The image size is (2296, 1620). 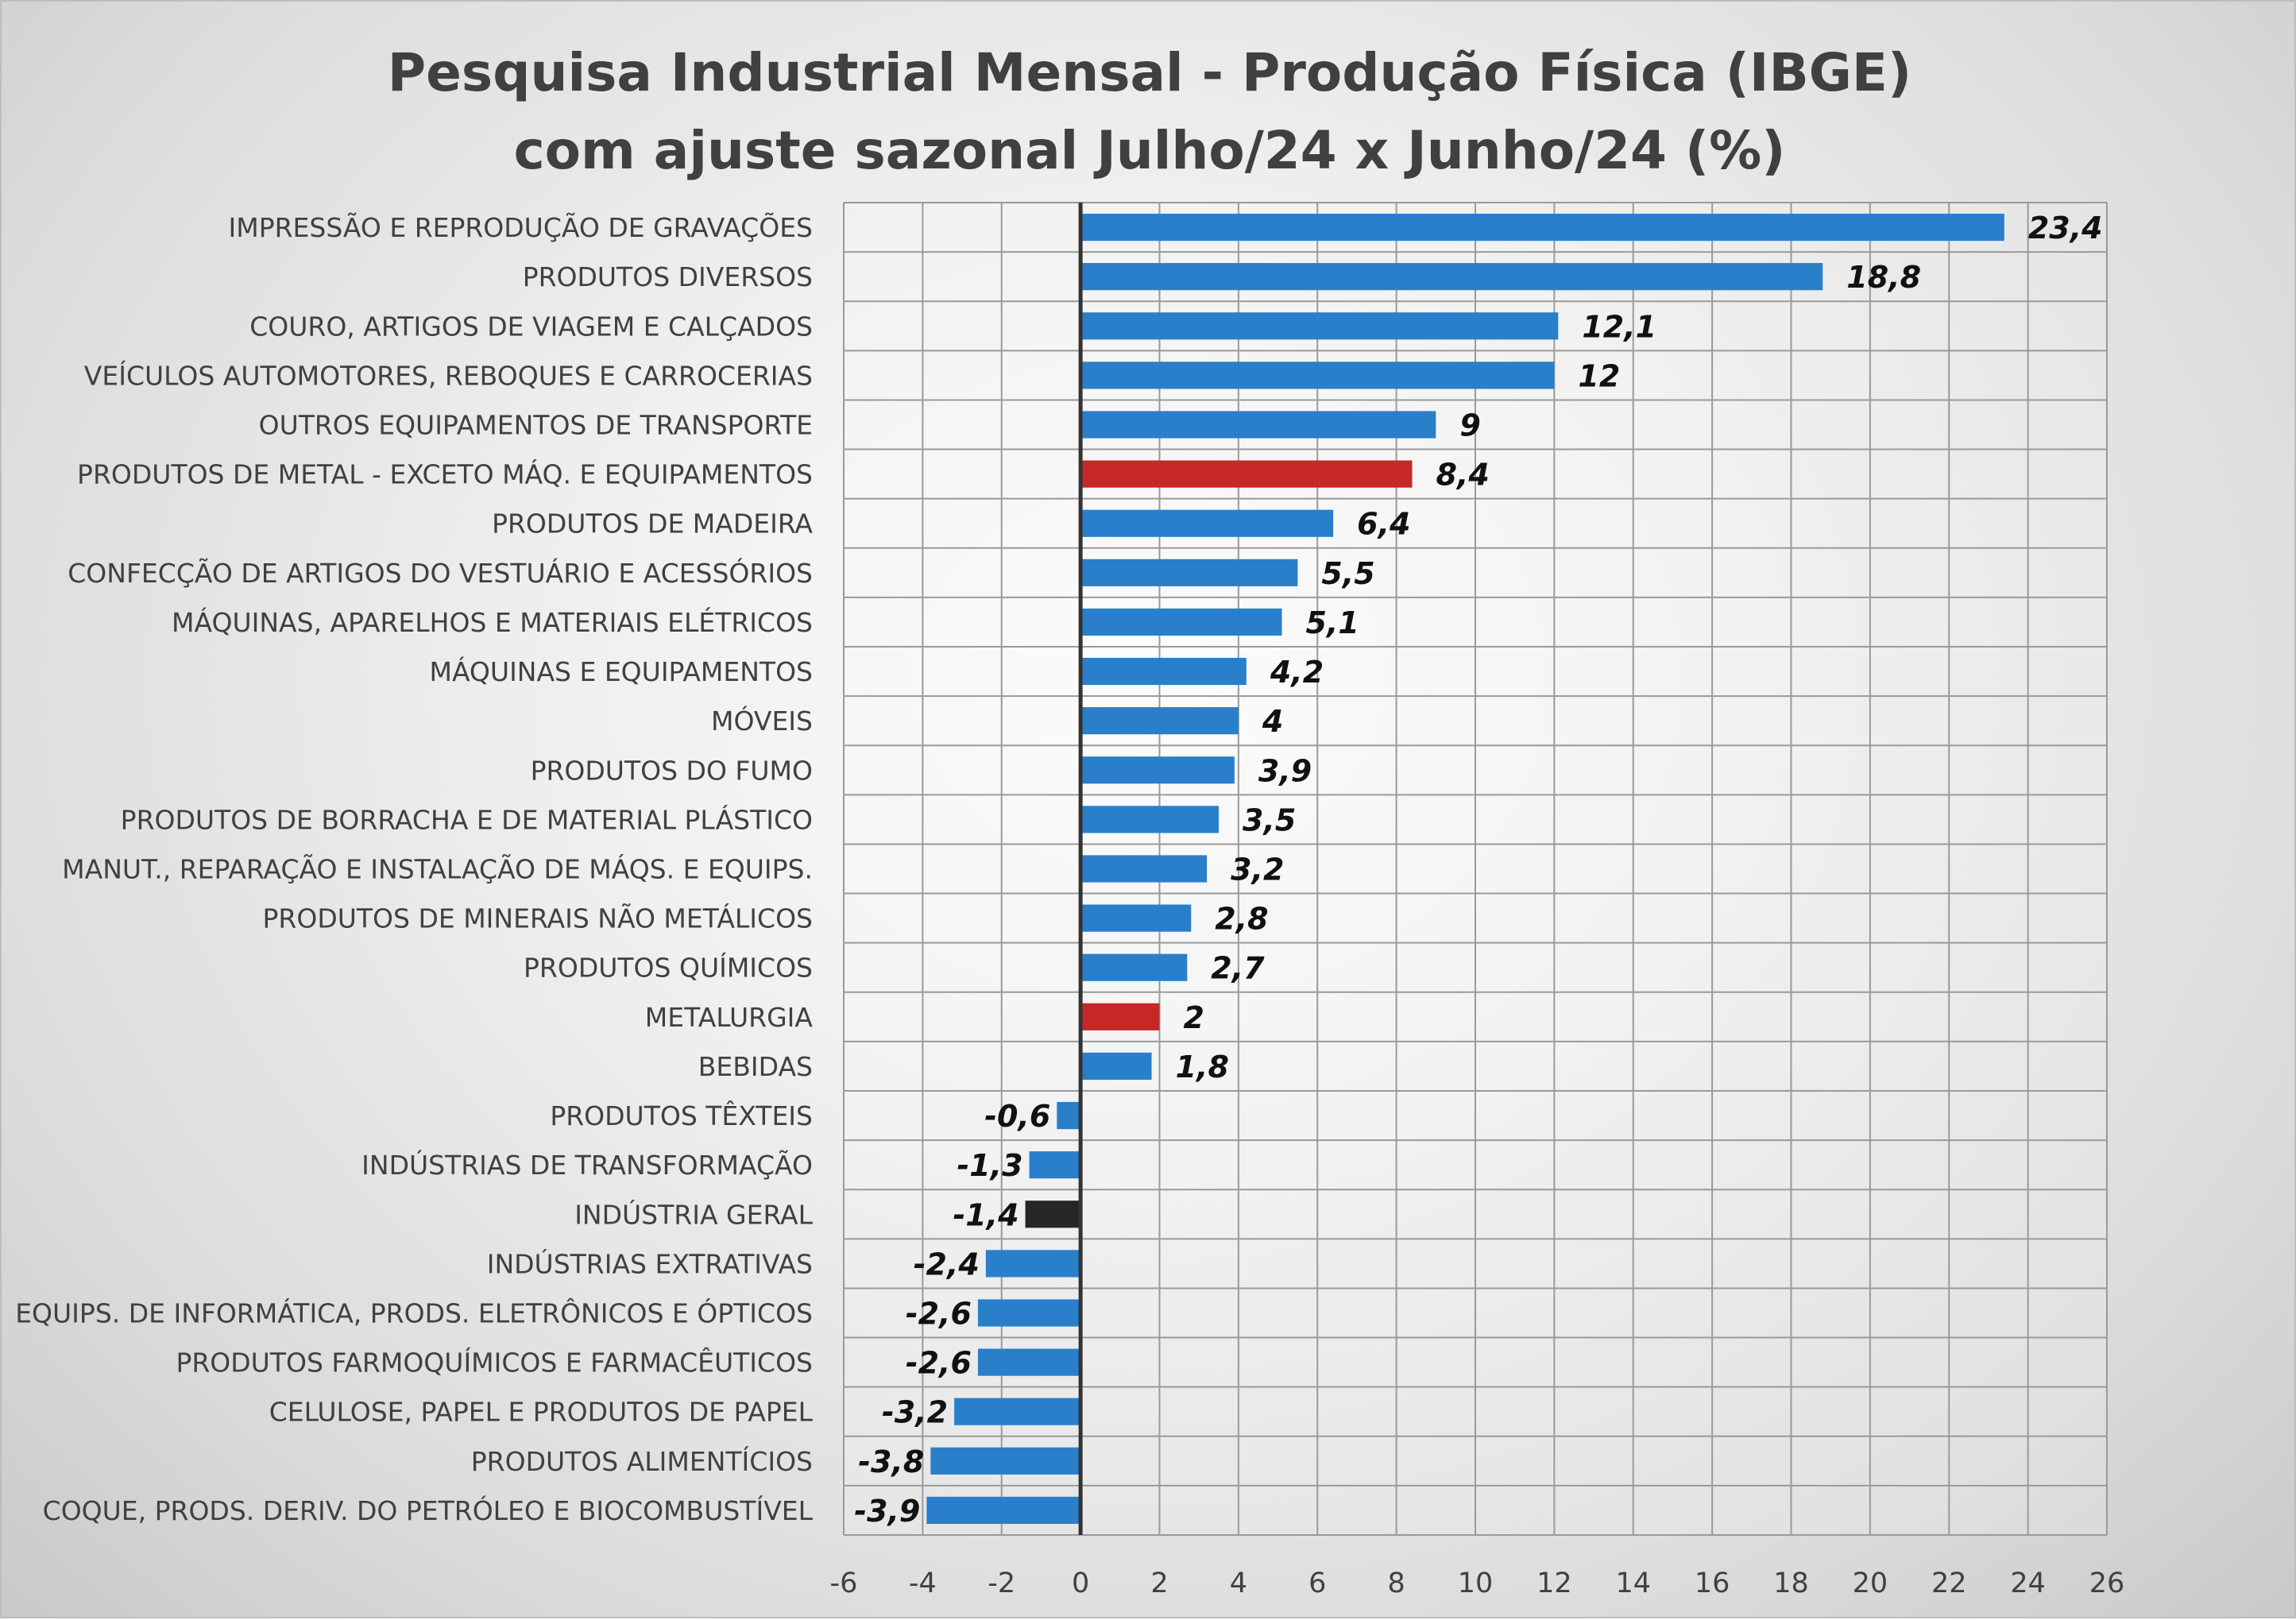 What do you see at coordinates (1194, 1017) in the screenshot?
I see `data-label: 2` at bounding box center [1194, 1017].